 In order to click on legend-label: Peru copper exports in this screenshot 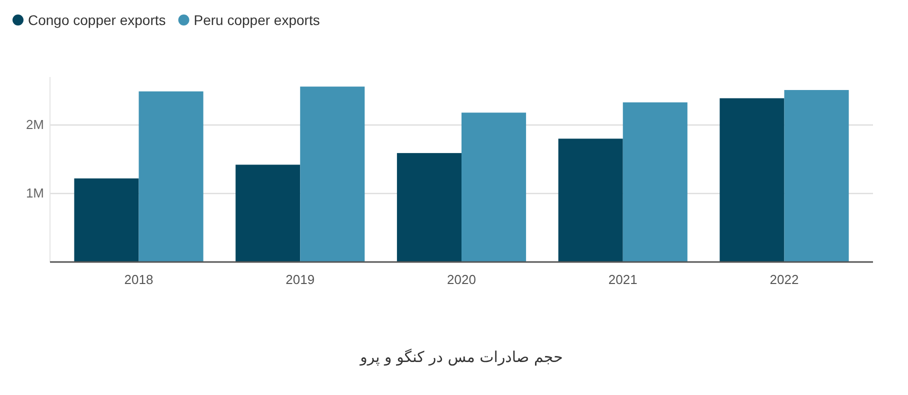, I will do `click(257, 20)`.